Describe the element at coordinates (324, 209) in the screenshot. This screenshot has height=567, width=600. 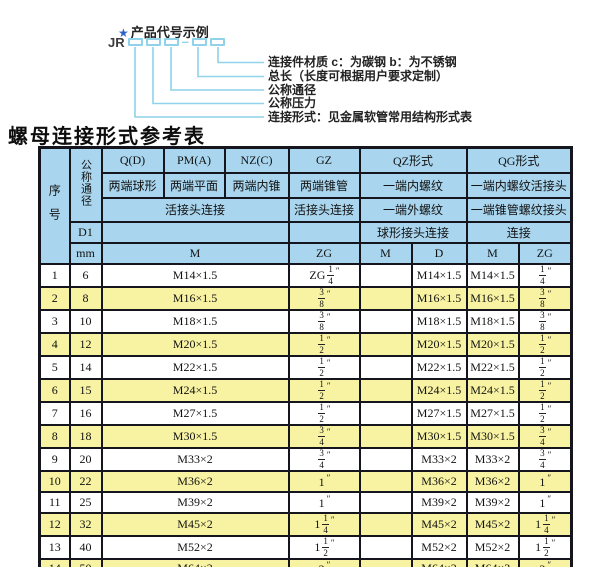
I see `header-gz-union-connection: 活接头连接` at that location.